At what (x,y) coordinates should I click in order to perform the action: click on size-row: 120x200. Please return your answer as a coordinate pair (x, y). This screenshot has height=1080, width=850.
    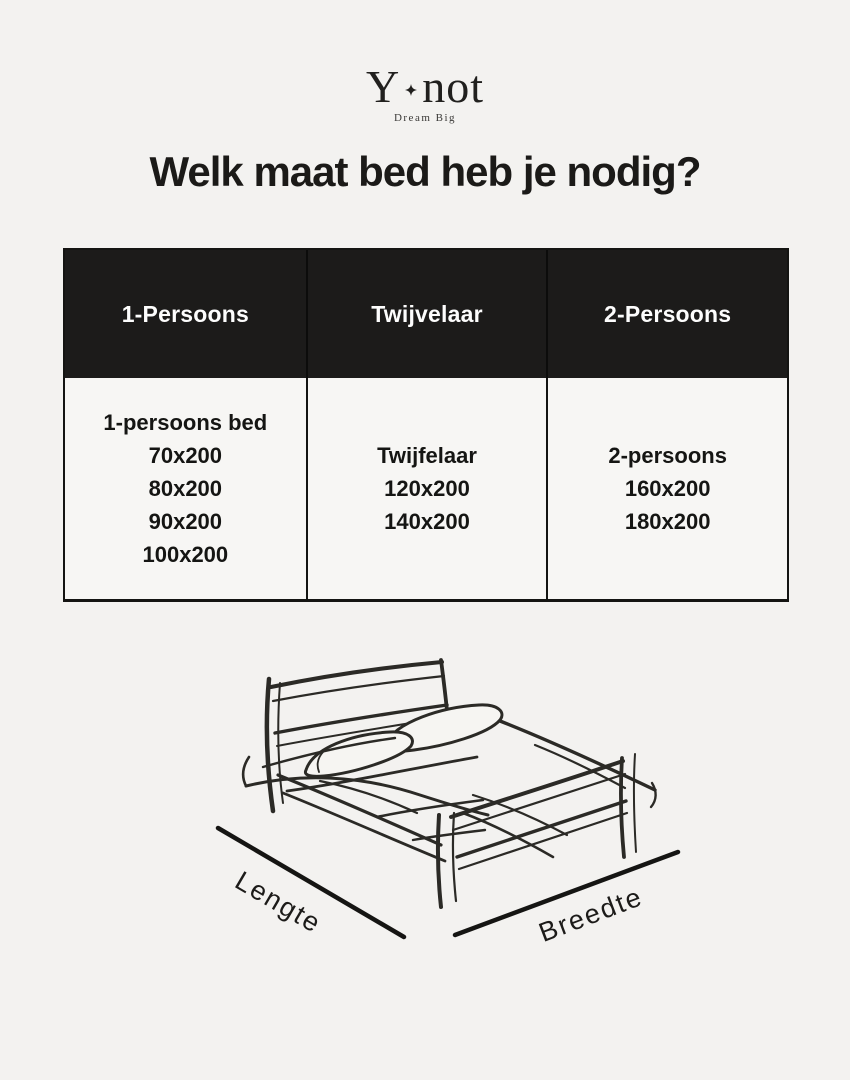
    Looking at the image, I should click on (427, 488).